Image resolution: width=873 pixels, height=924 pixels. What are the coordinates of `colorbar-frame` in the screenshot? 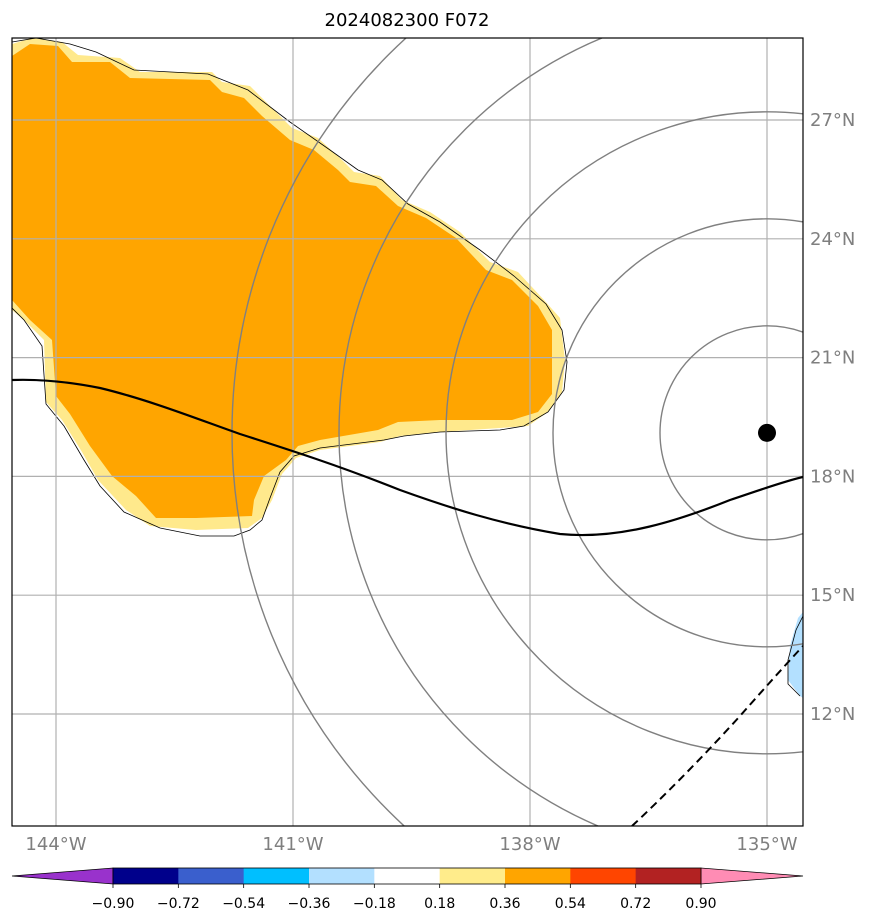 It's located at (407, 876).